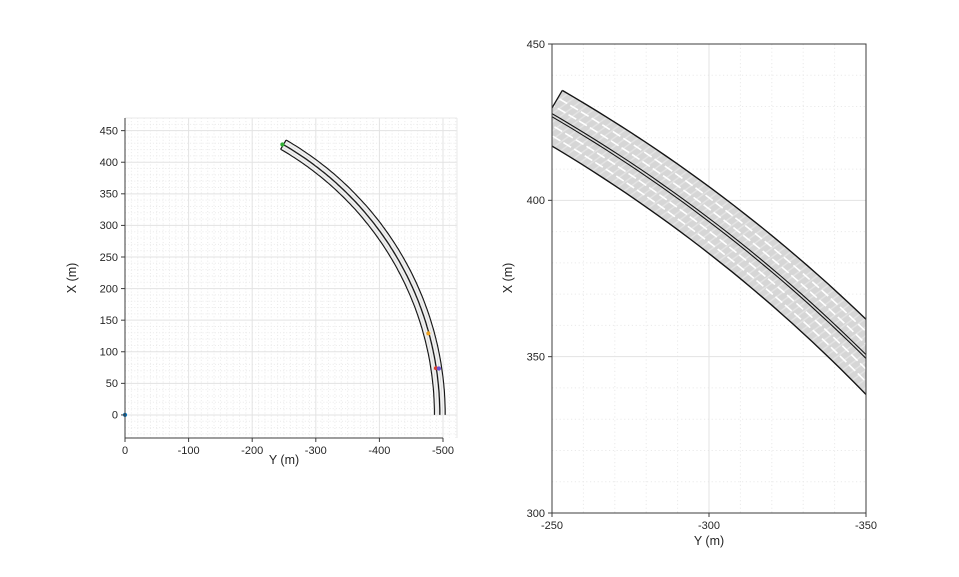 The height and width of the screenshot is (577, 959). Describe the element at coordinates (379, 451) in the screenshot. I see `x-tick-label: -400` at that location.